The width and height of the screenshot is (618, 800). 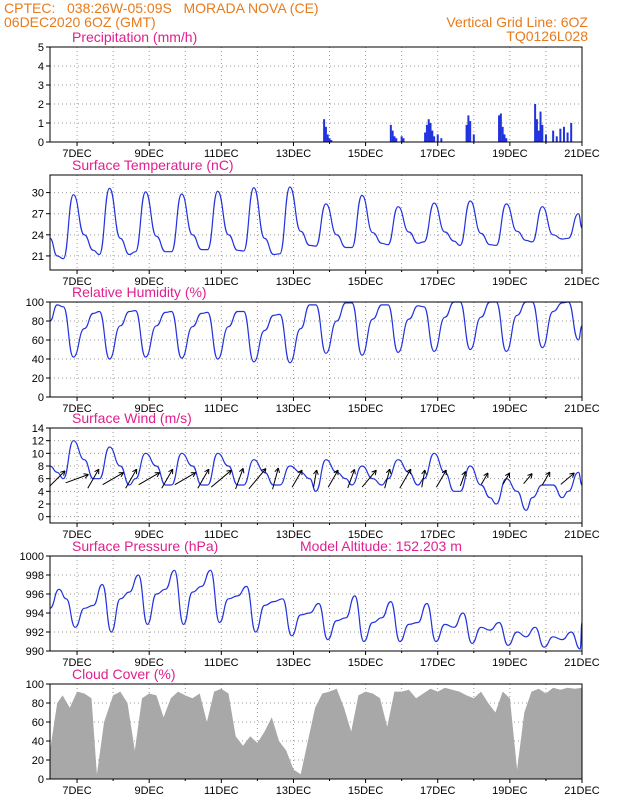 I want to click on wind-series-line, so click(x=316, y=475).